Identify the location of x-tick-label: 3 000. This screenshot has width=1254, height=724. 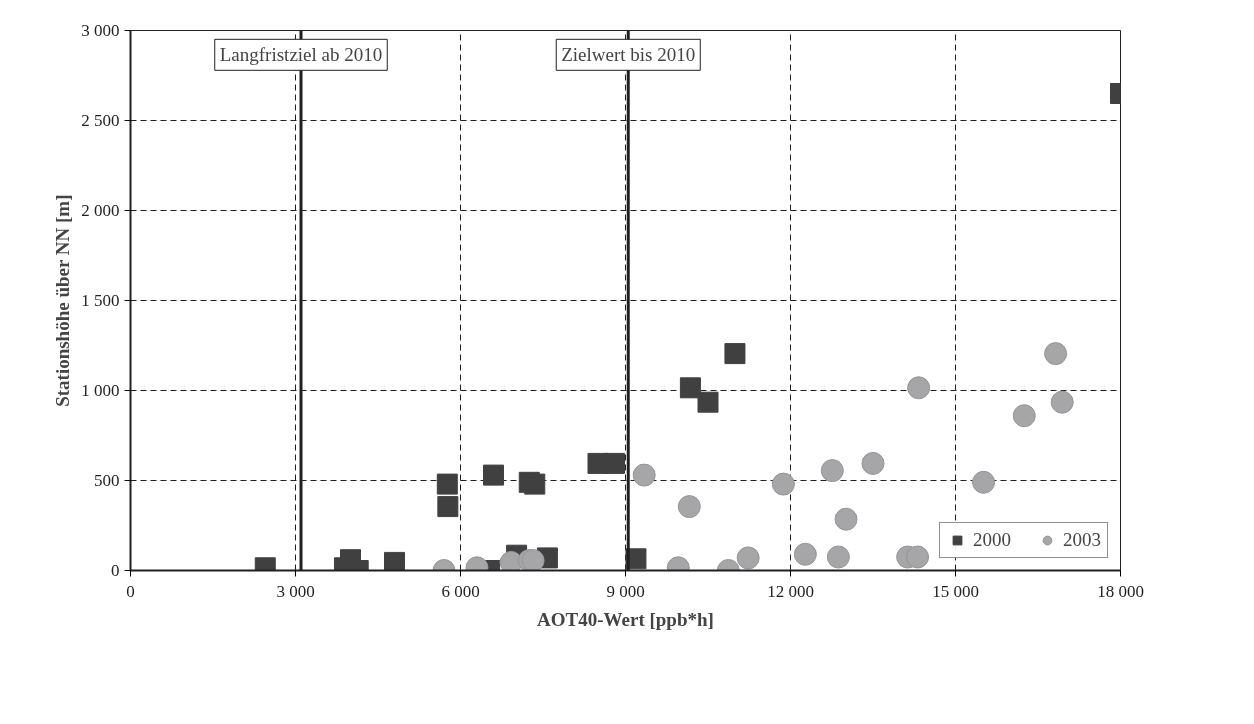
(295, 591).